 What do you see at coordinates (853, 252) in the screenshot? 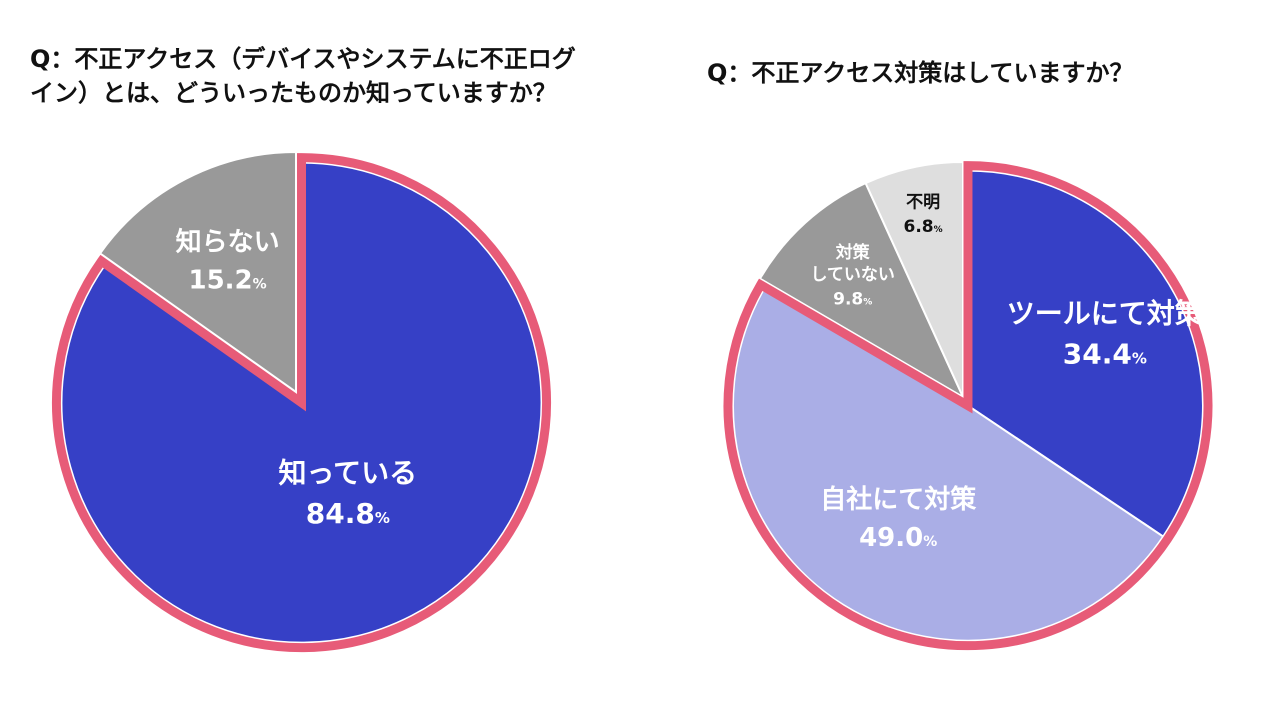
I see `slice-label: 対策` at bounding box center [853, 252].